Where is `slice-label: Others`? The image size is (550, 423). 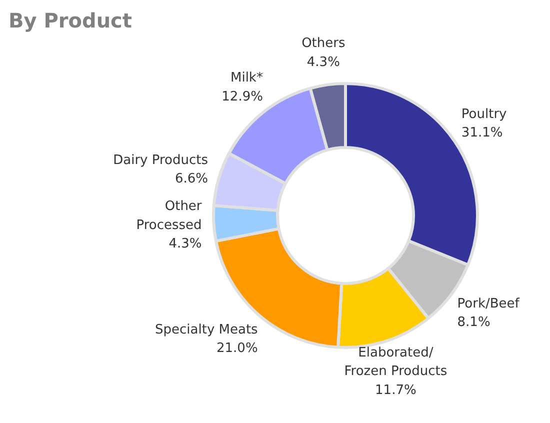 slice-label: Others is located at coordinates (324, 44).